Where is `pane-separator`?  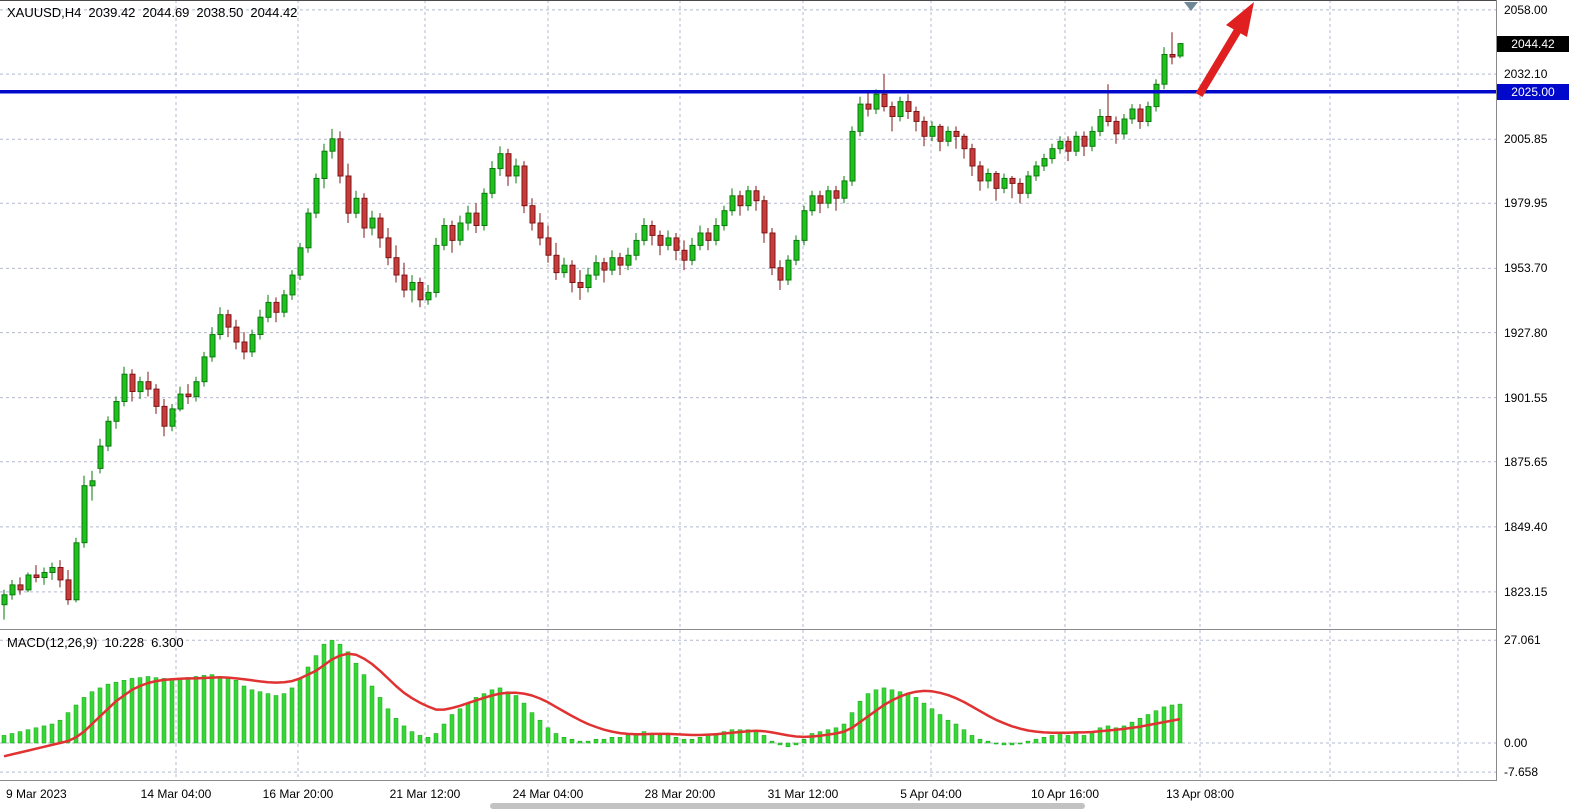
pane-separator is located at coordinates (788, 629).